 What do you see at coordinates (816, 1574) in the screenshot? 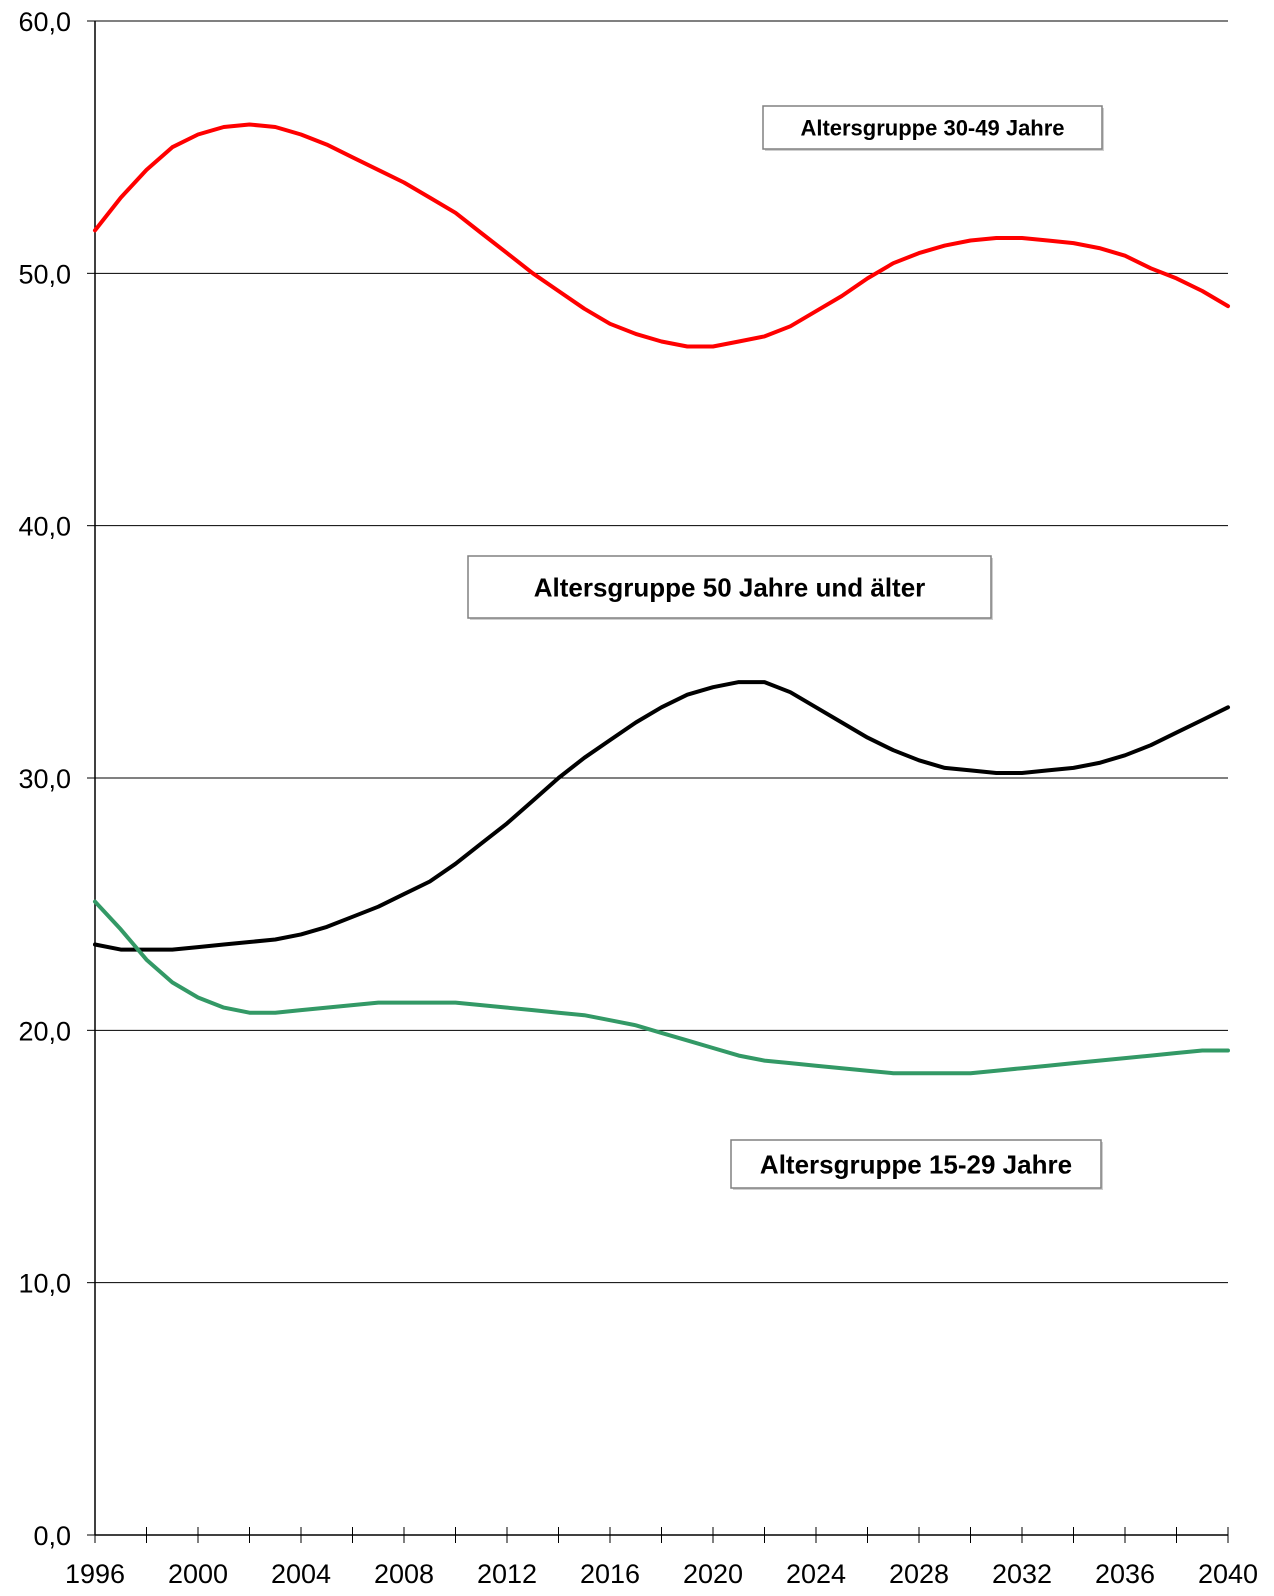
I see `x-tick-label: 2024` at bounding box center [816, 1574].